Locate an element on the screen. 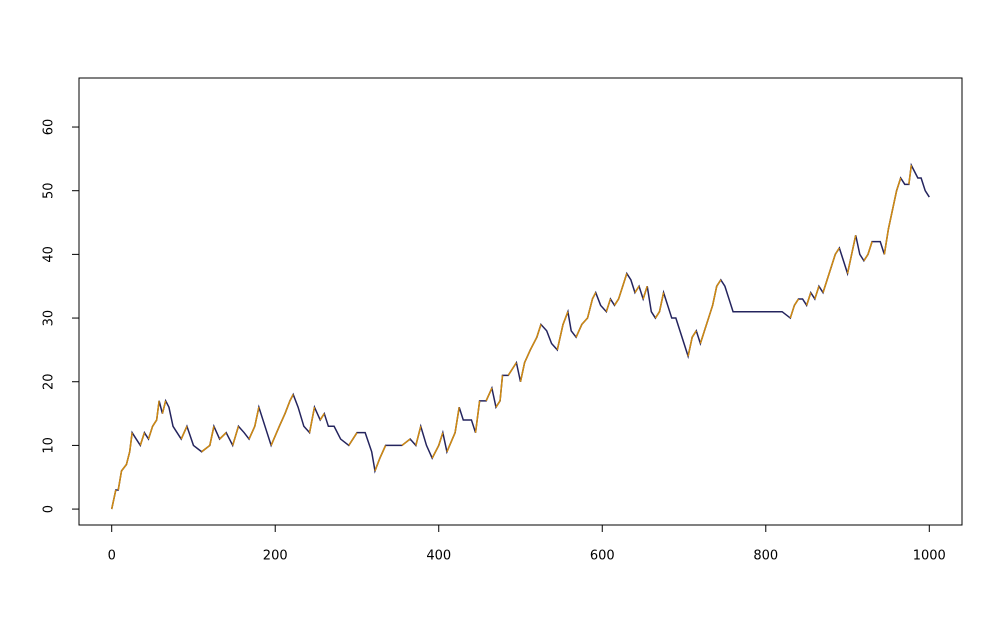  x-tick-label: 0 is located at coordinates (112, 556).